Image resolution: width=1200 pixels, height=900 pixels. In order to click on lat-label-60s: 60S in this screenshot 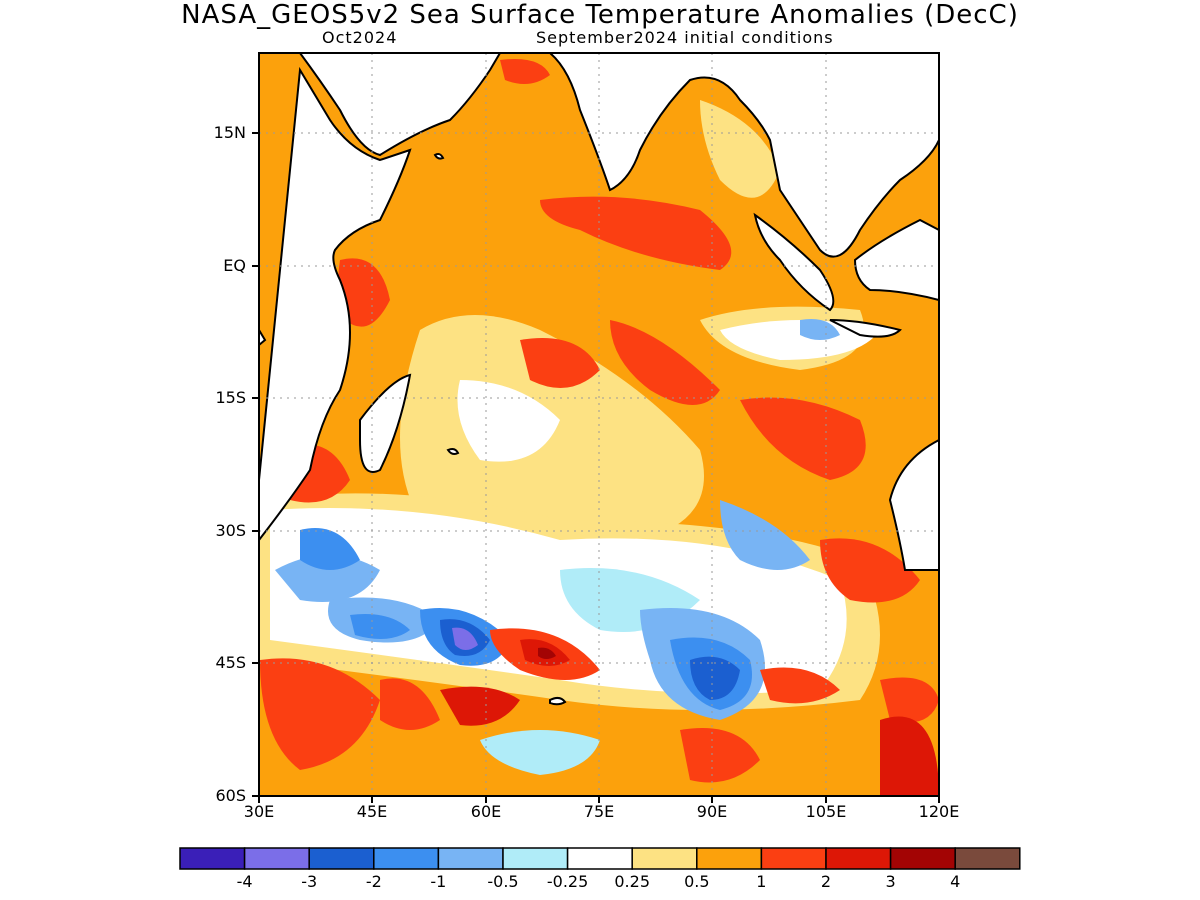, I will do `click(230, 795)`.